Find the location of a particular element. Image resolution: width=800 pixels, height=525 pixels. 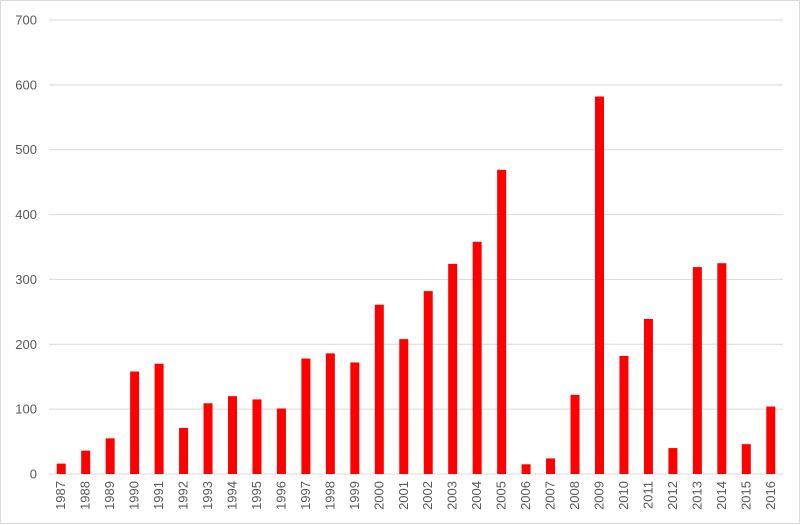

x-tick-label: 1990 is located at coordinates (134, 495).